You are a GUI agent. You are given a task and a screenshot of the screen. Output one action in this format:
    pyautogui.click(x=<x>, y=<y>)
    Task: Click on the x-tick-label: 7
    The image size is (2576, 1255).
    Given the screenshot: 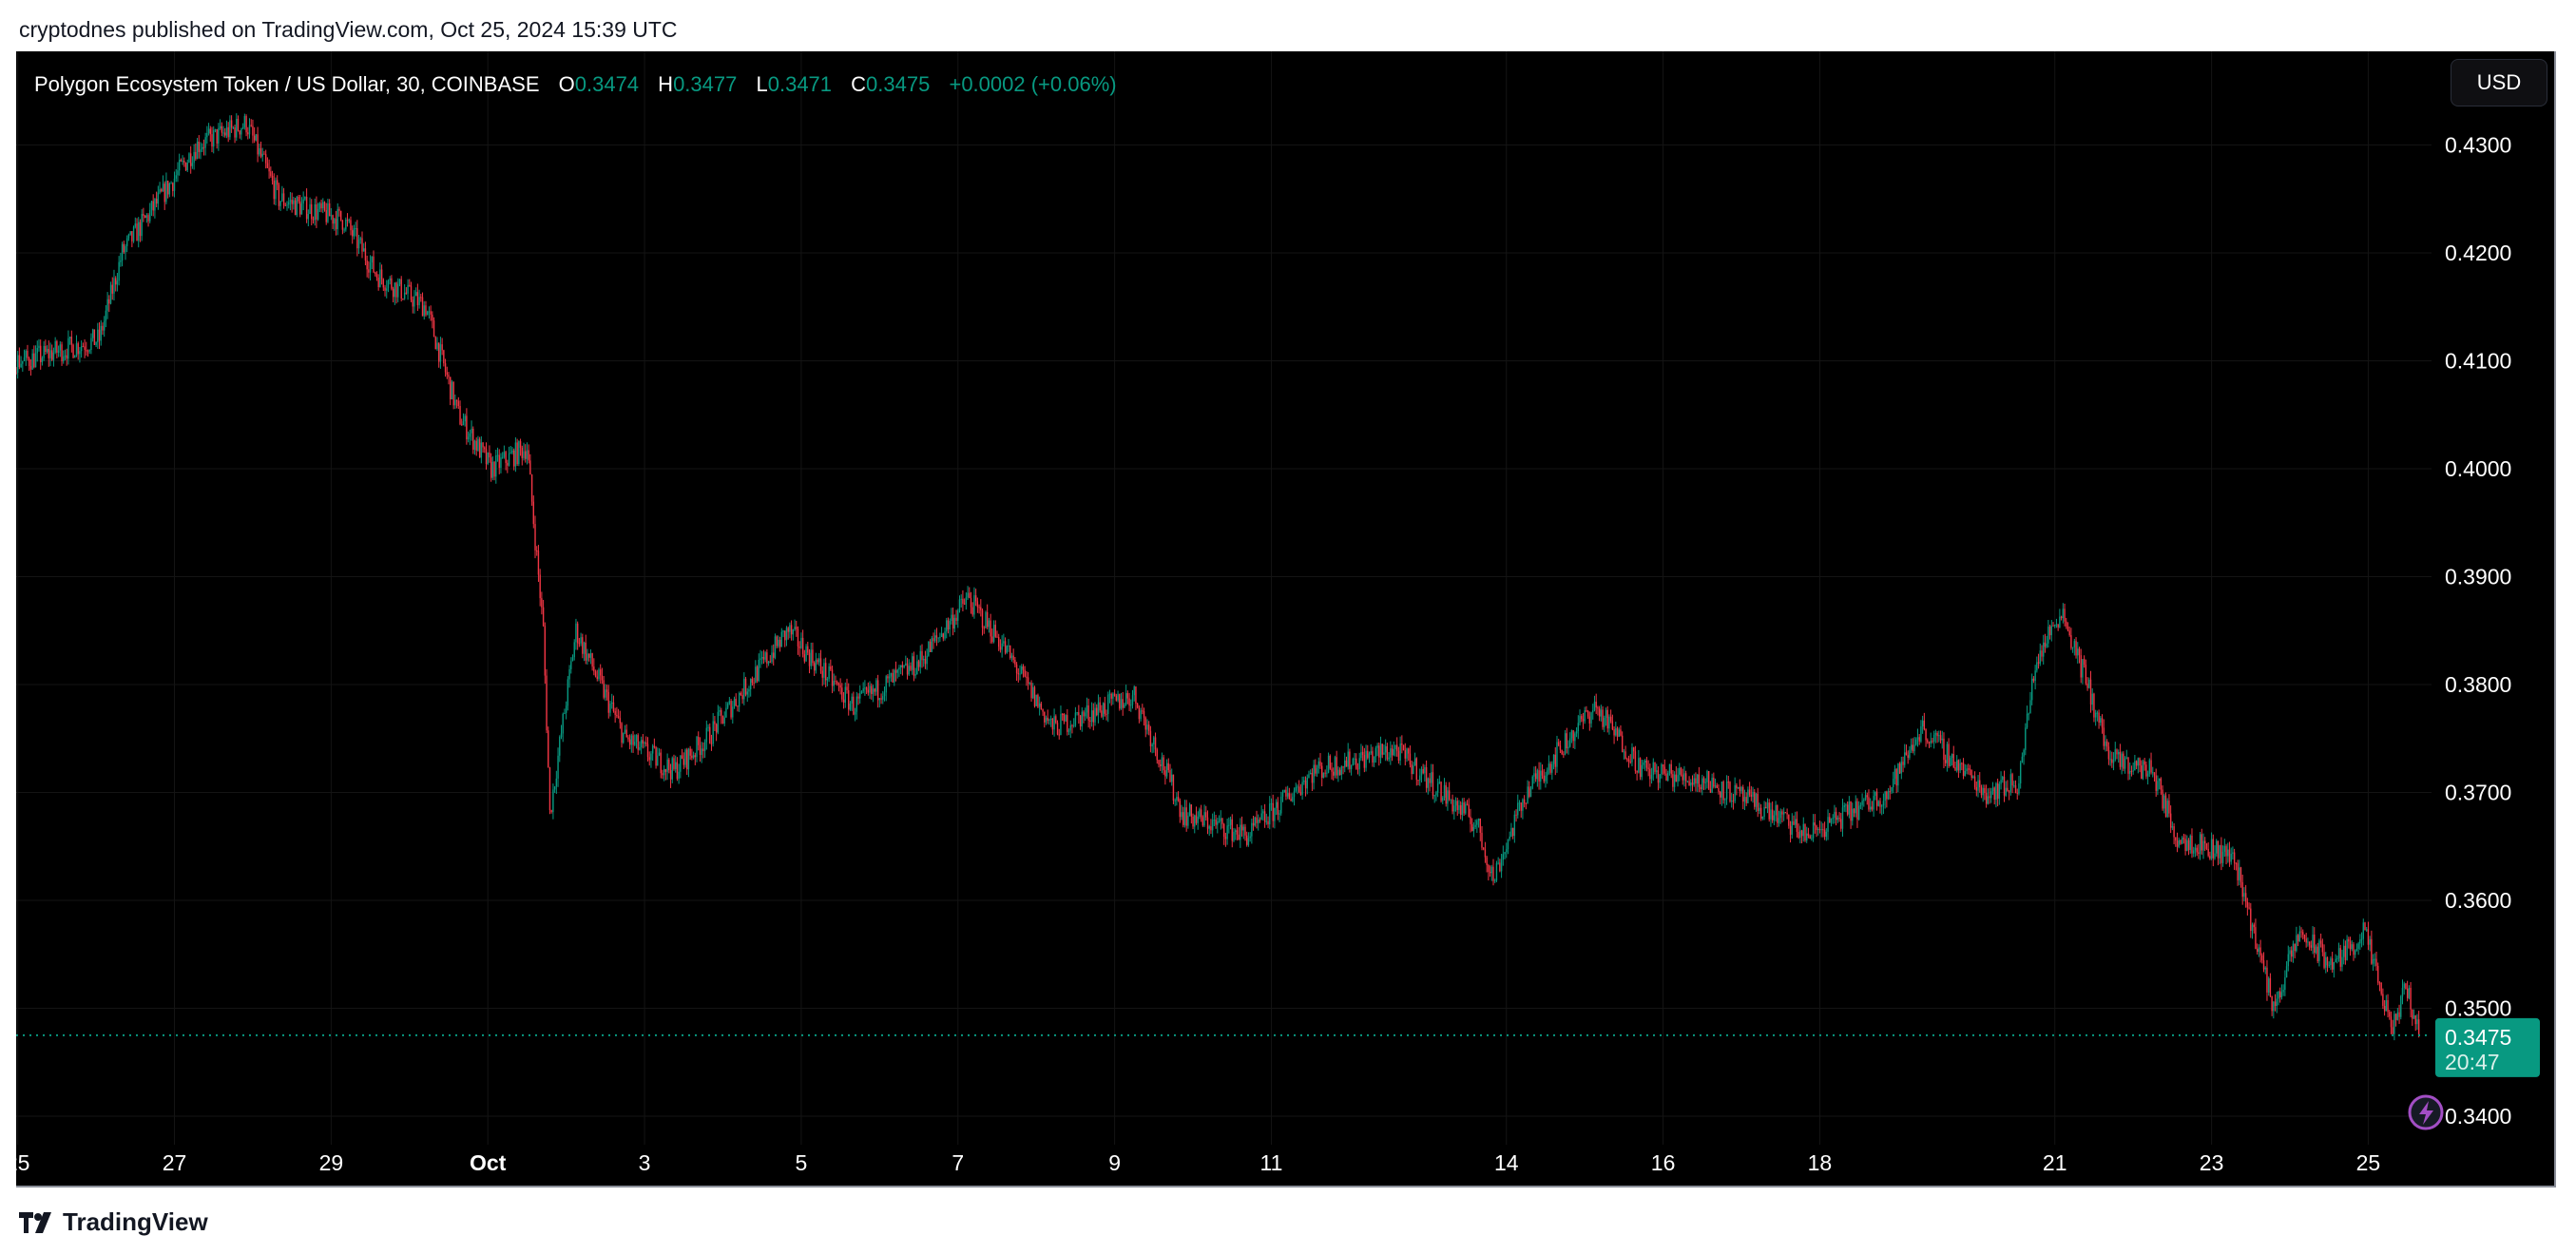 What is the action you would take?
    pyautogui.click(x=958, y=1162)
    